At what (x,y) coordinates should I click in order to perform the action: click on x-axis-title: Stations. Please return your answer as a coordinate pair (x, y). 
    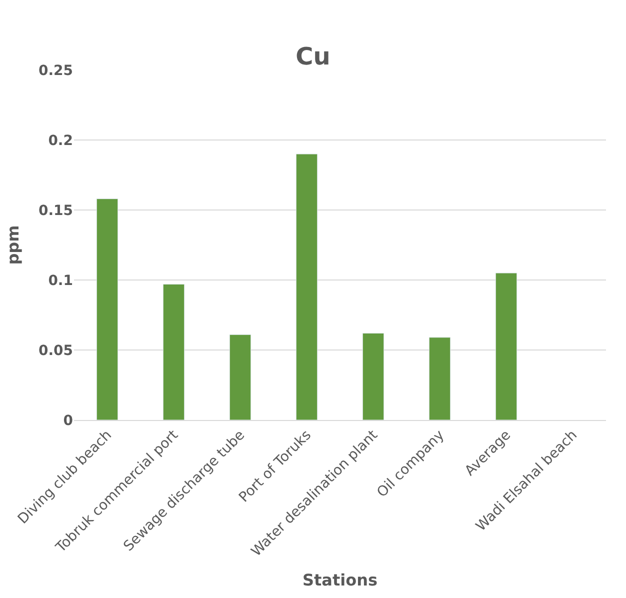
    Looking at the image, I should click on (340, 580).